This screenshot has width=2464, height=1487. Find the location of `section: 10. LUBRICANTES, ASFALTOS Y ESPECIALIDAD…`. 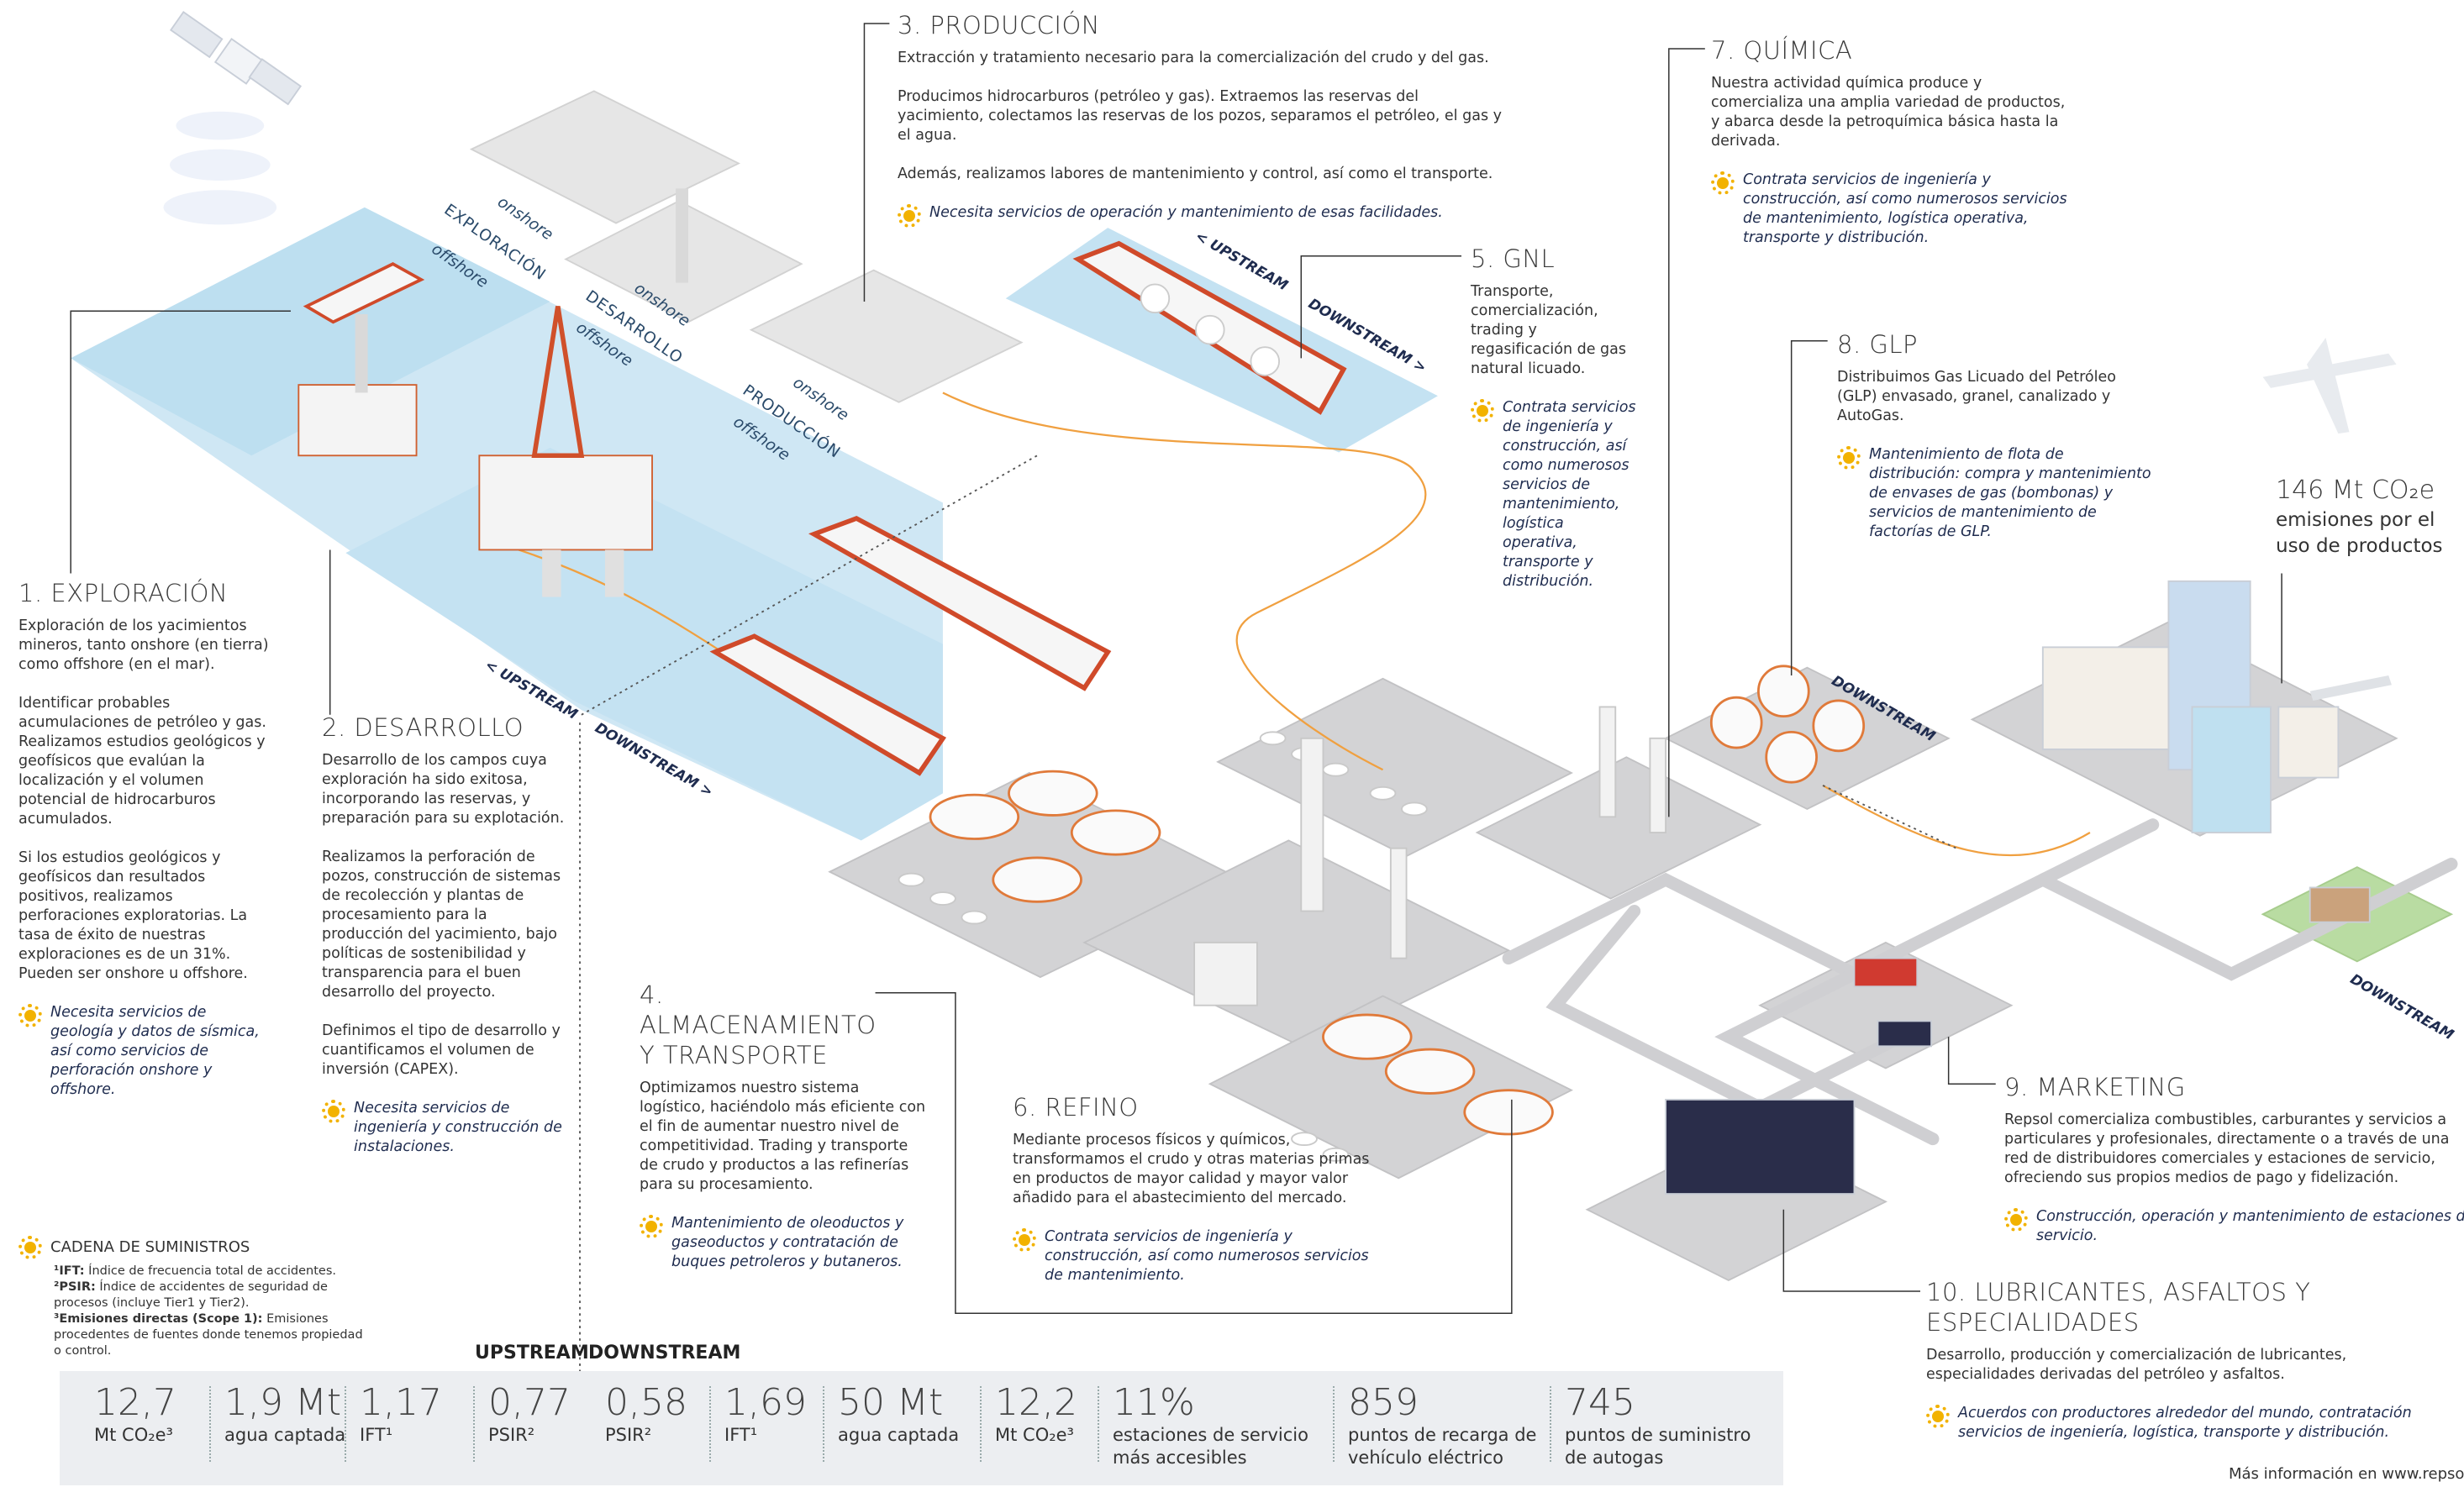

section: 10. LUBRICANTES, ASFALTOS Y ESPECIALIDAD… is located at coordinates (2186, 1360).